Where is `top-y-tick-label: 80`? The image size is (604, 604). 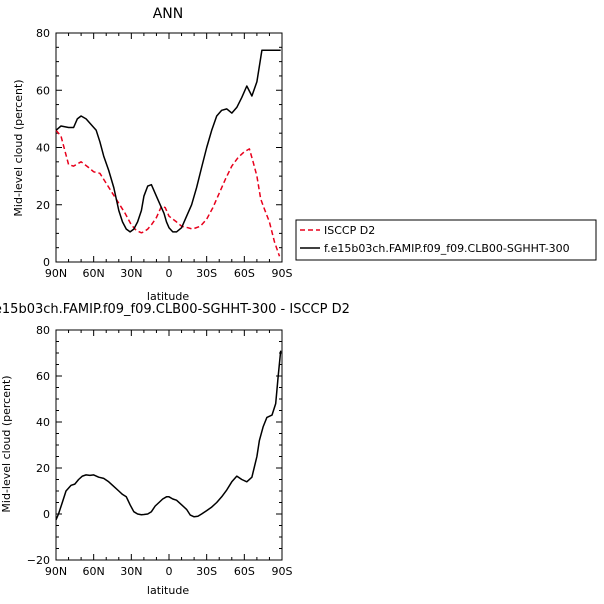
top-y-tick-label: 80 is located at coordinates (43, 33).